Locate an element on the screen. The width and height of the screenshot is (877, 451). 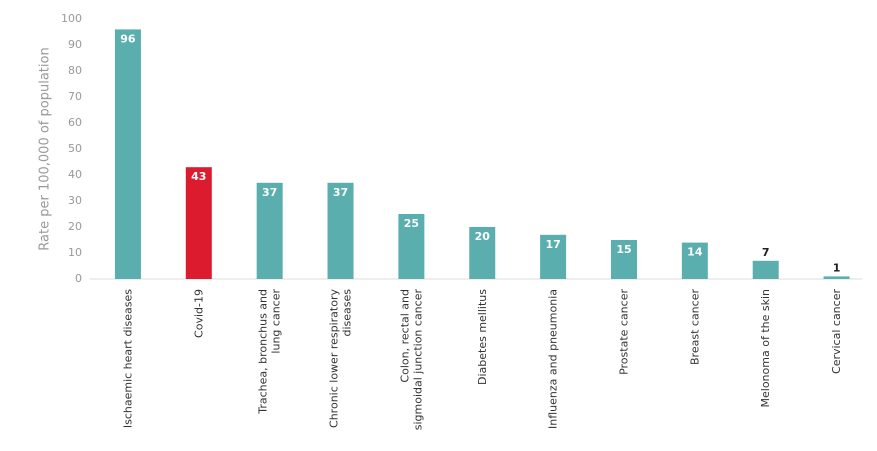
value-label: 17 is located at coordinates (552, 244).